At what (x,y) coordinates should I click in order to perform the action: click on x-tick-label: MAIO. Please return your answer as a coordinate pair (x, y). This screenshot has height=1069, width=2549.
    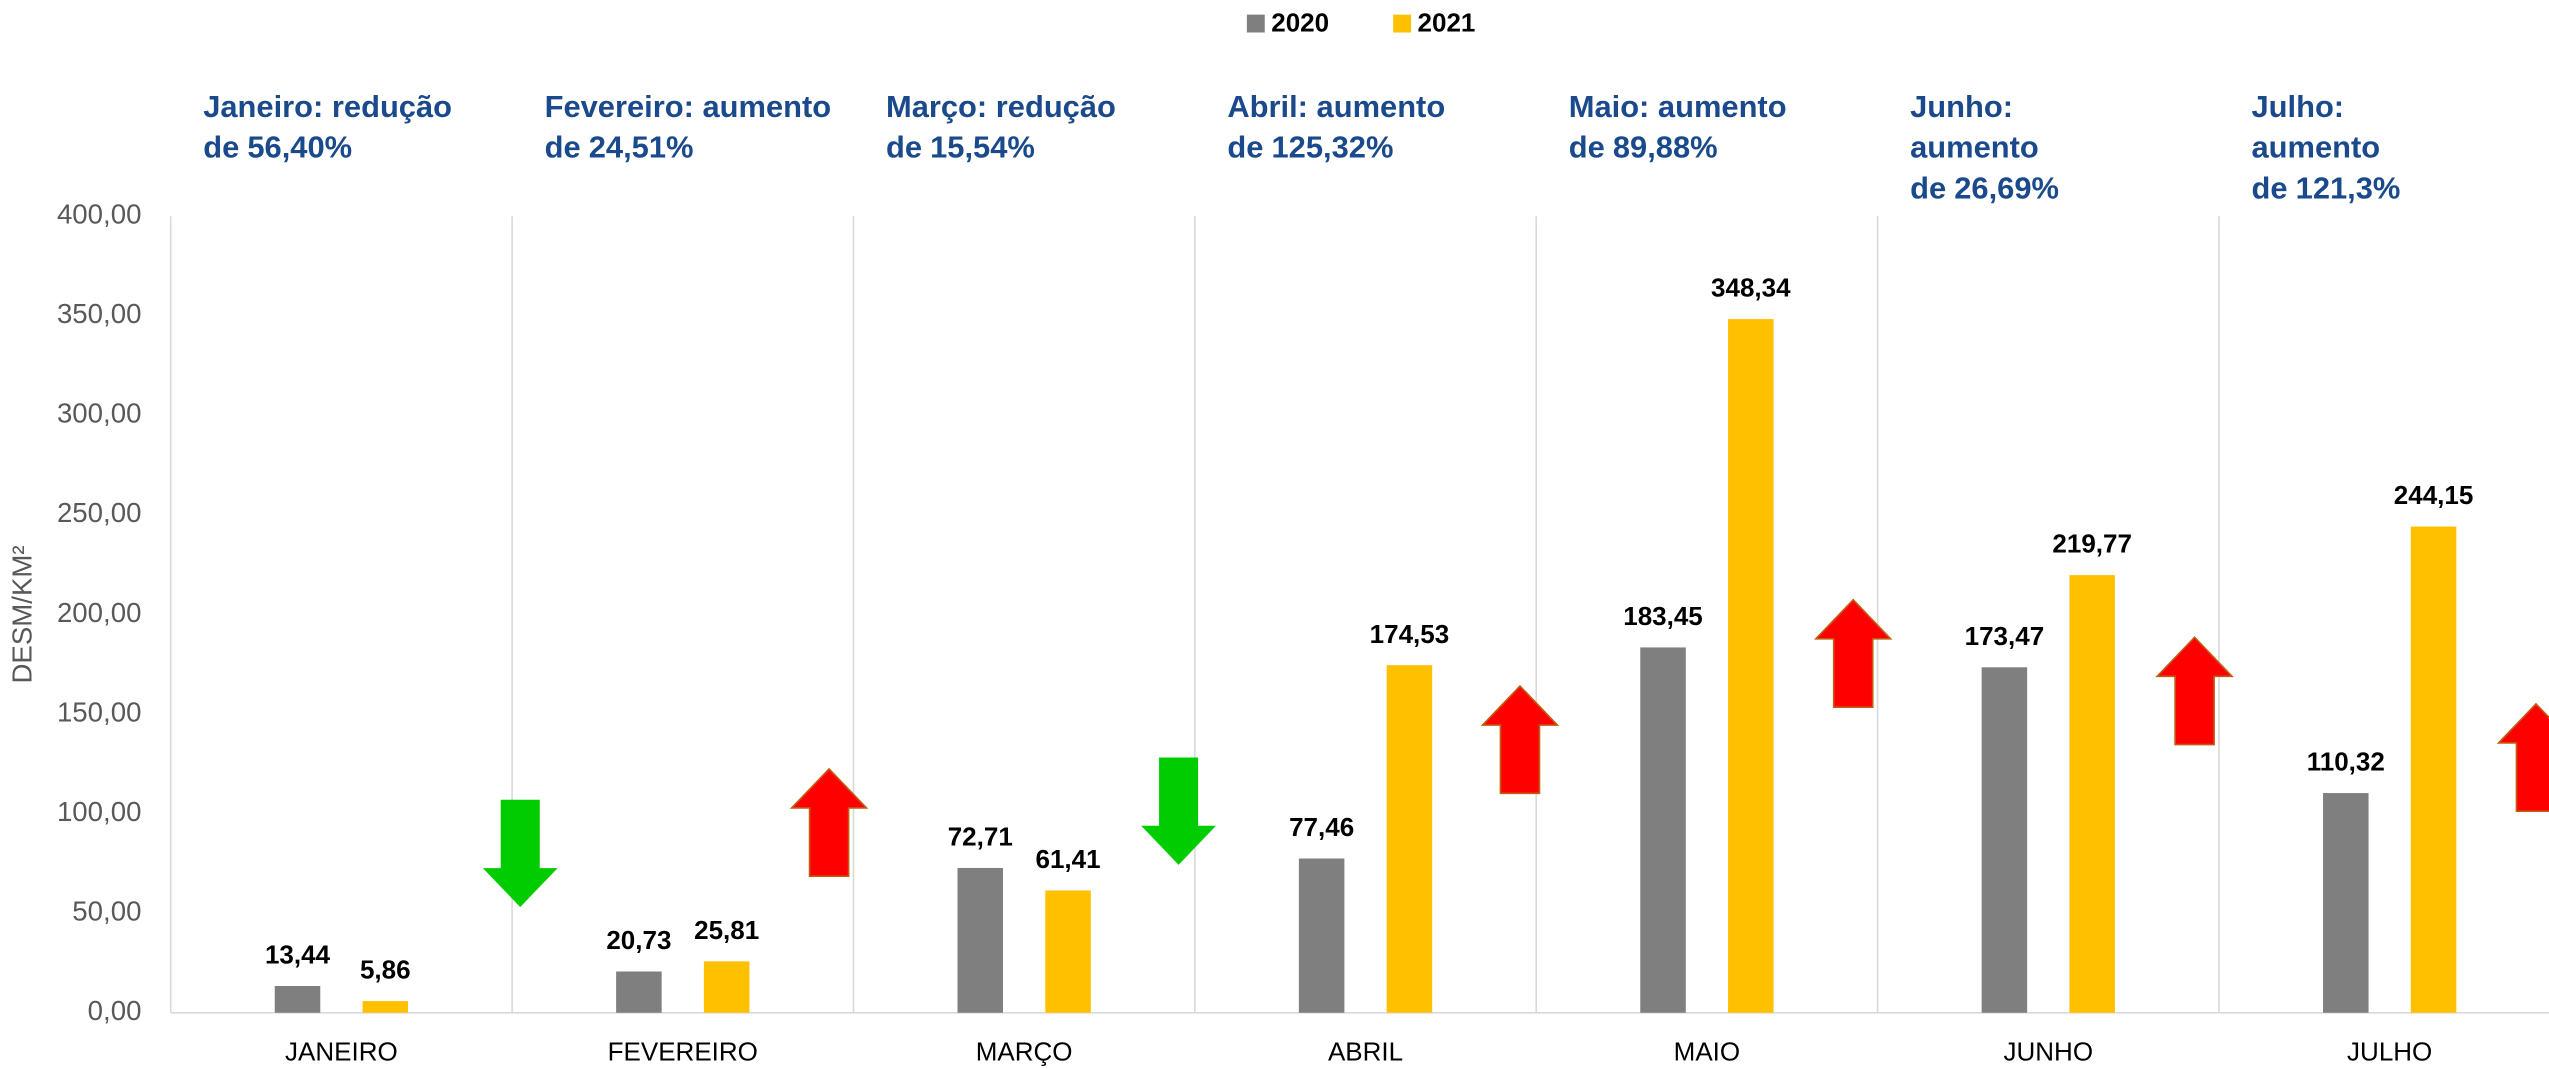
    Looking at the image, I should click on (1707, 1051).